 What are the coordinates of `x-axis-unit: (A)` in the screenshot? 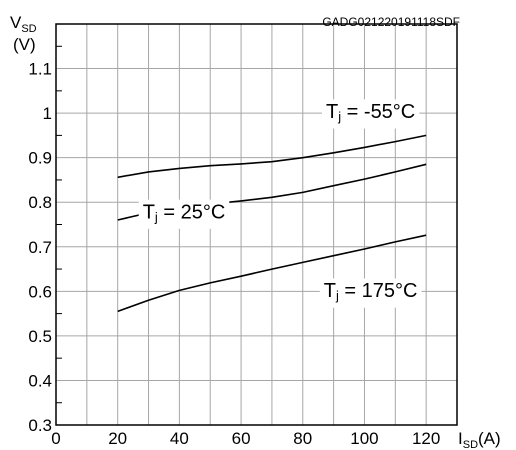 It's located at (489, 438).